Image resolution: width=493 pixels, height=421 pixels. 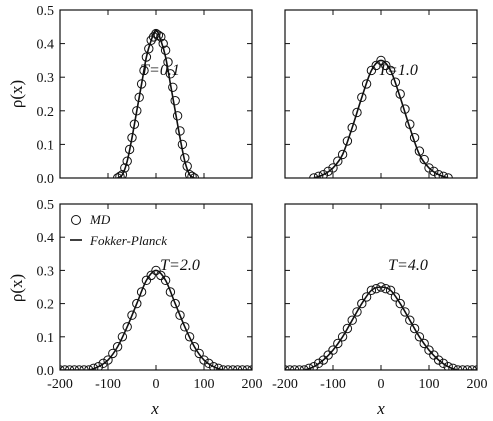 I want to click on y-axis-title-top: ρ(x), so click(x=16, y=94).